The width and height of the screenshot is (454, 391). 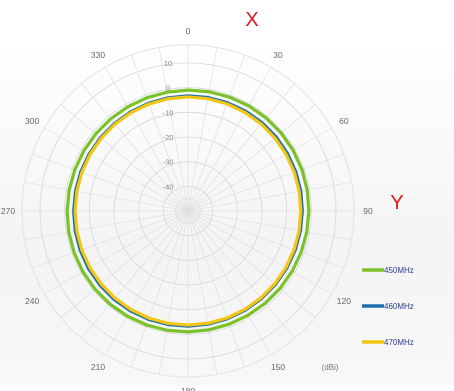 What do you see at coordinates (168, 162) in the screenshot?
I see `radial-tick-label: -30` at bounding box center [168, 162].